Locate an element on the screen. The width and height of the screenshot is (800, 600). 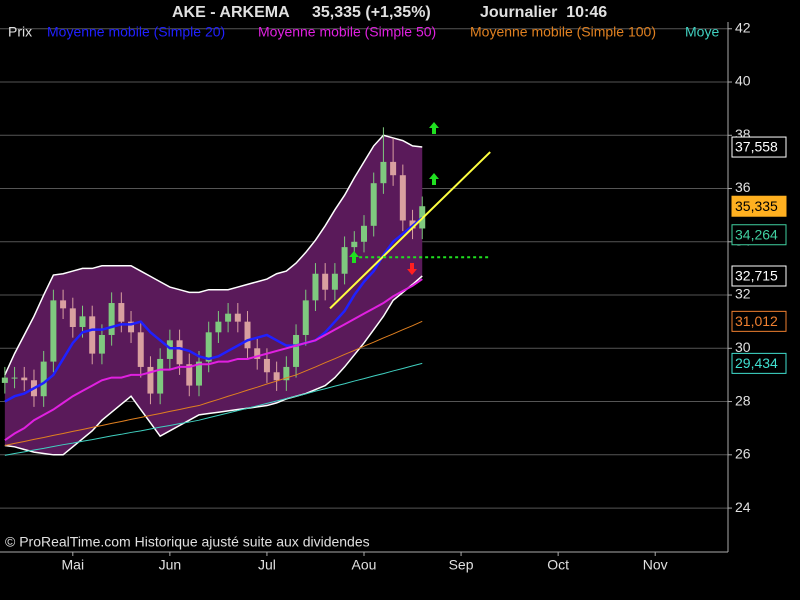
x-tick-label: Oct is located at coordinates (558, 565).